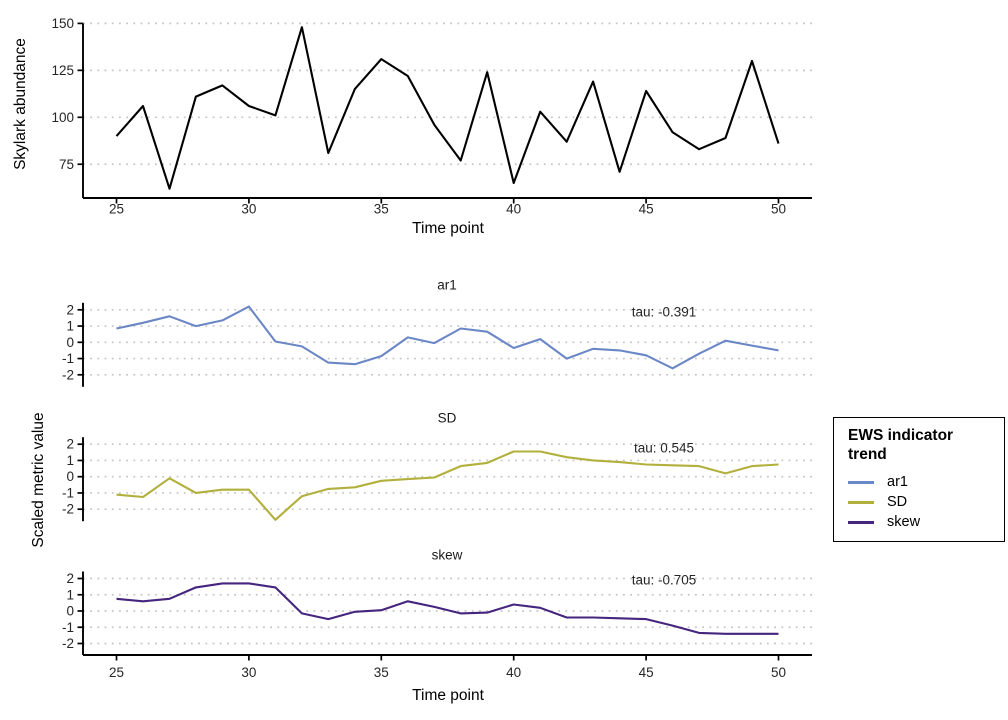 Image resolution: width=1008 pixels, height=720 pixels. What do you see at coordinates (513, 209) in the screenshot?
I see `top-x-tick-label: 40` at bounding box center [513, 209].